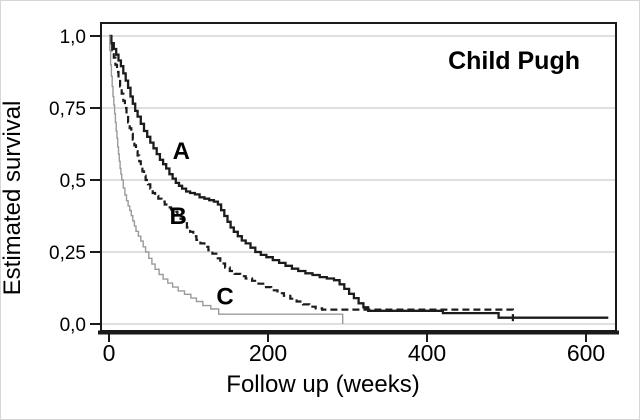 The height and width of the screenshot is (420, 640). What do you see at coordinates (73, 181) in the screenshot?
I see `y-tick-label: 0,5` at bounding box center [73, 181].